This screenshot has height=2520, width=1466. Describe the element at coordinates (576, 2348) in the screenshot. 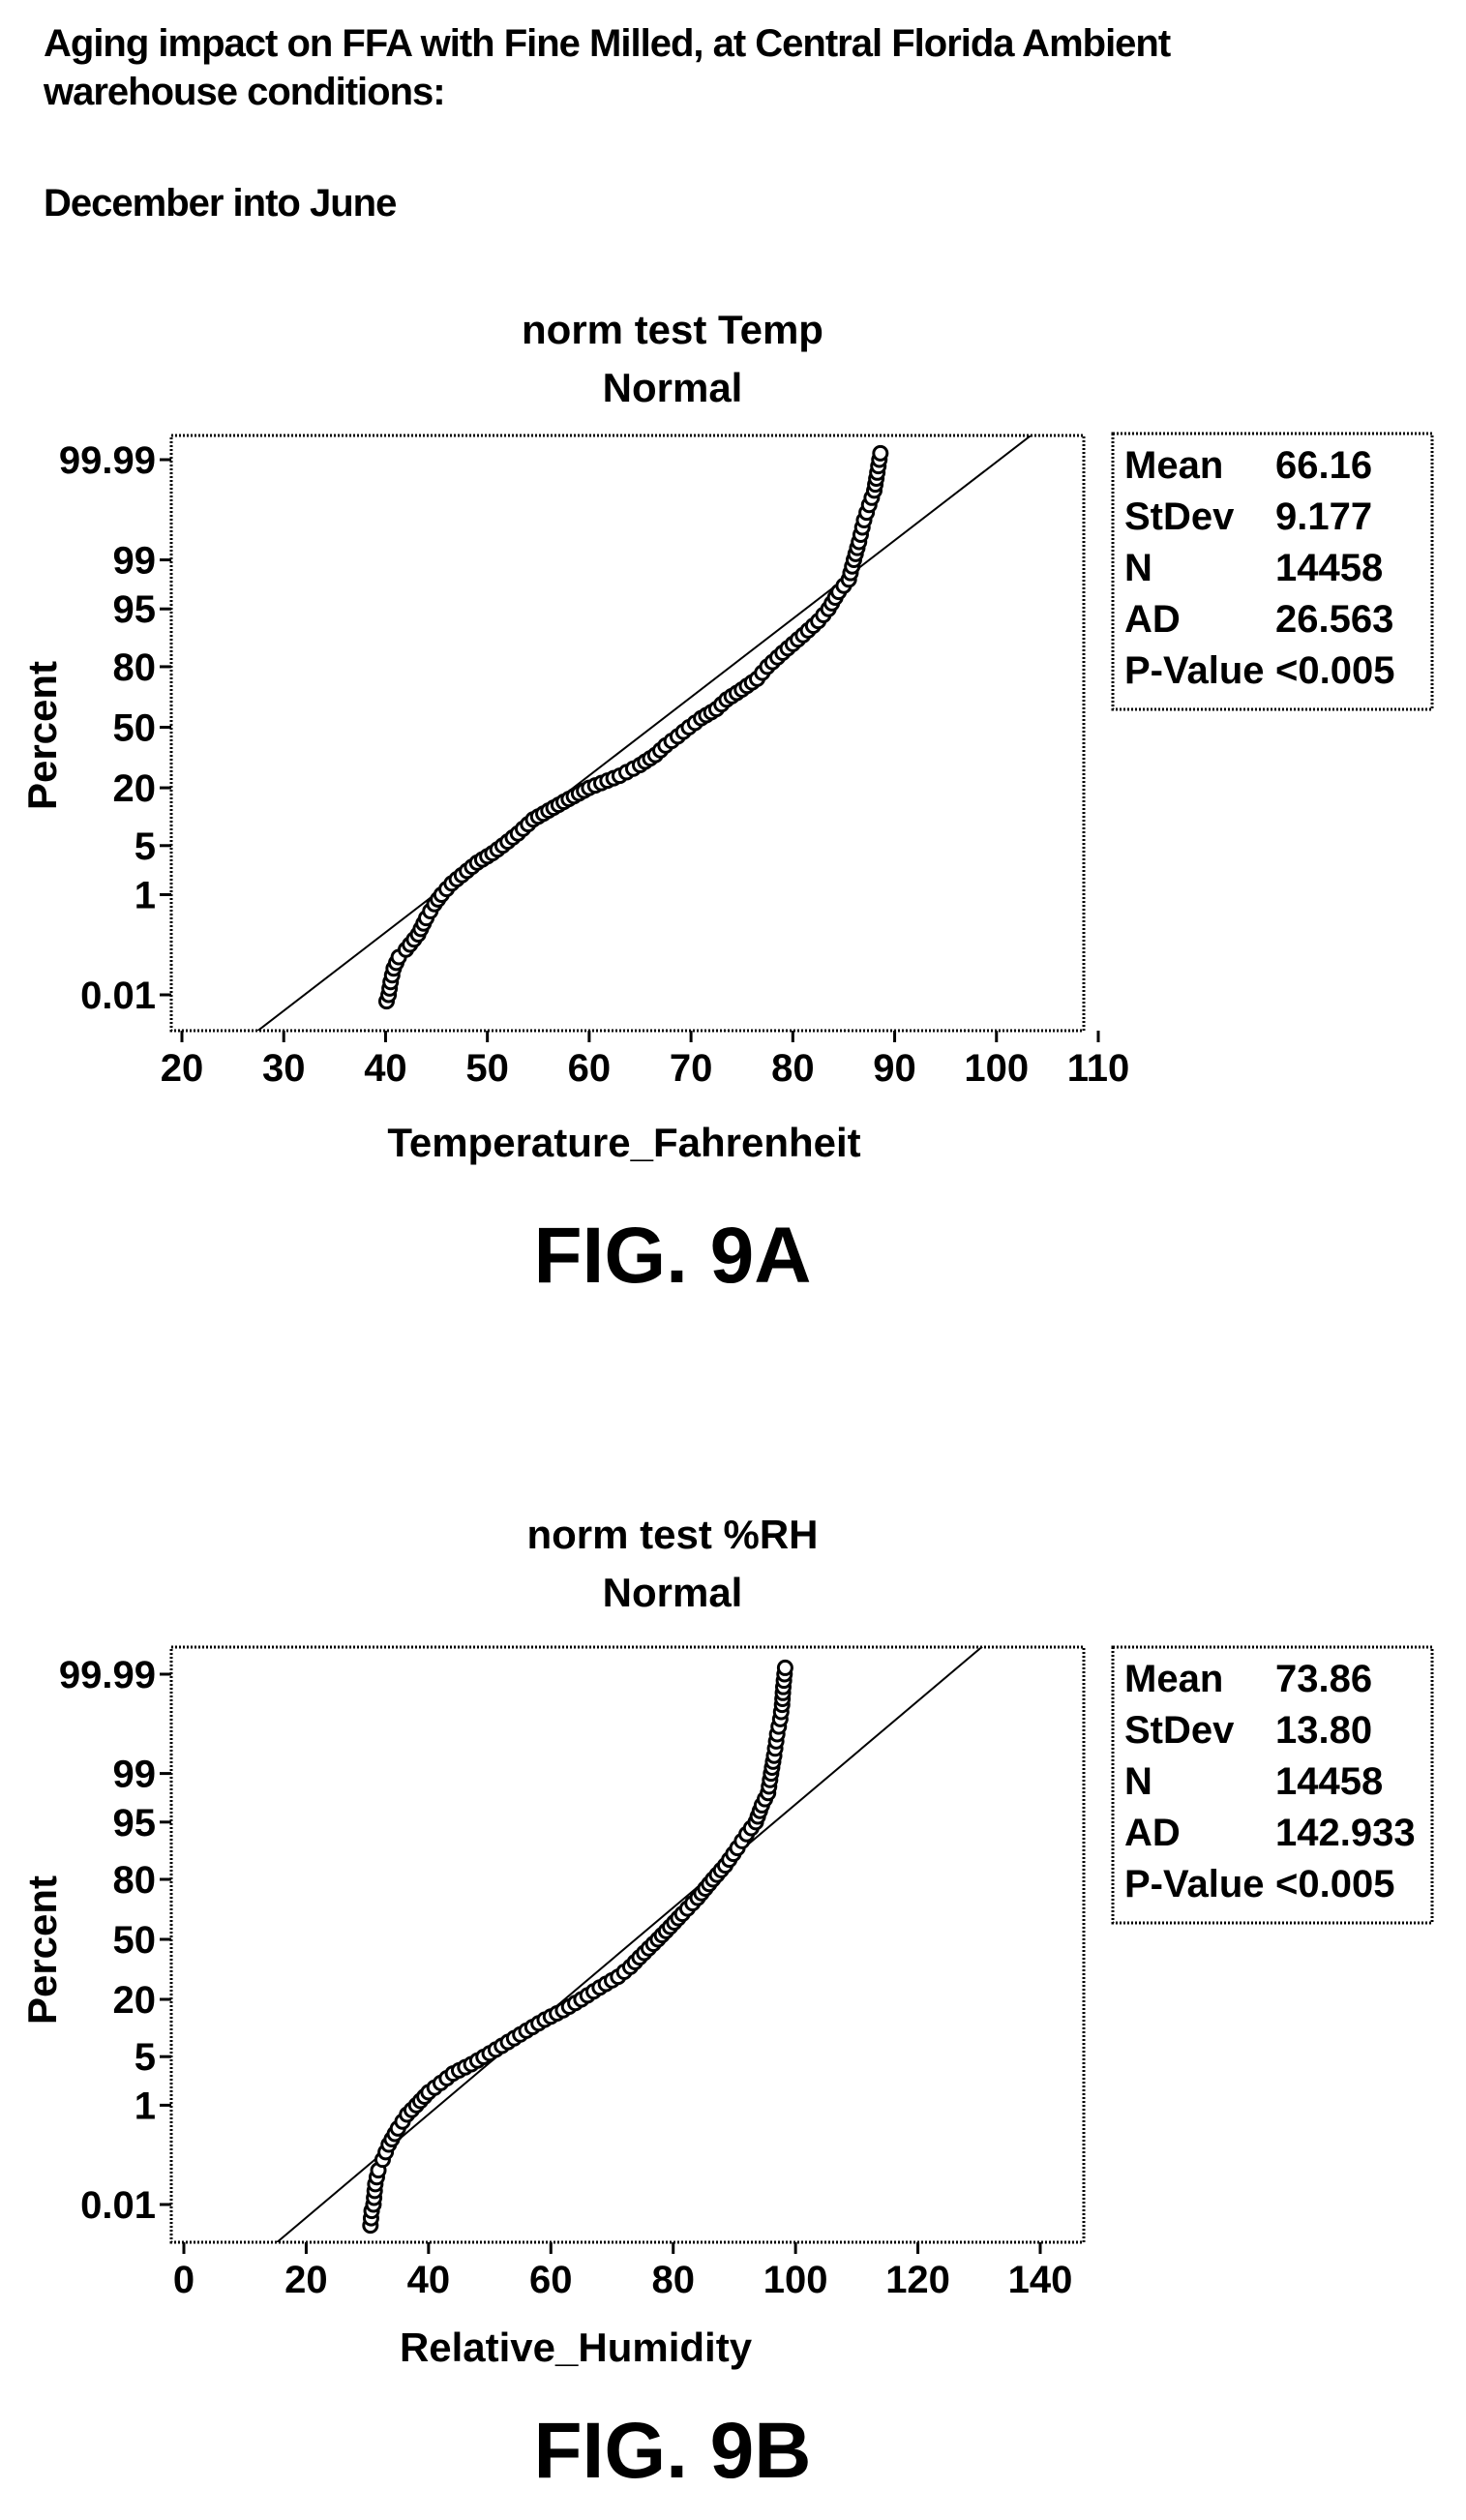

I see `x-axis-label: Relative_Humidity` at that location.